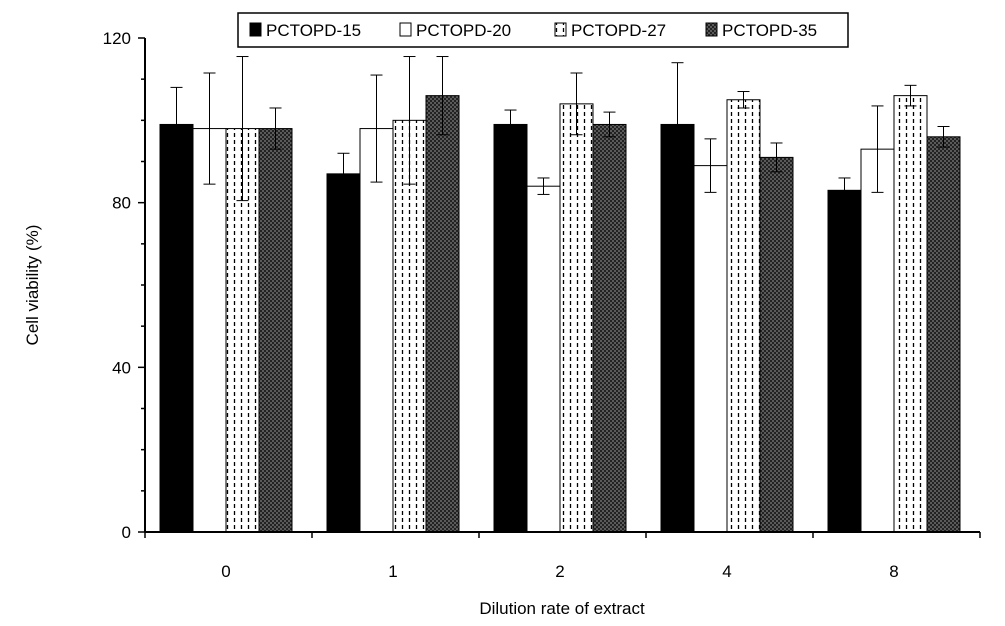 This screenshot has width=1005, height=626. I want to click on x-tick-label-1: 1, so click(392, 571).